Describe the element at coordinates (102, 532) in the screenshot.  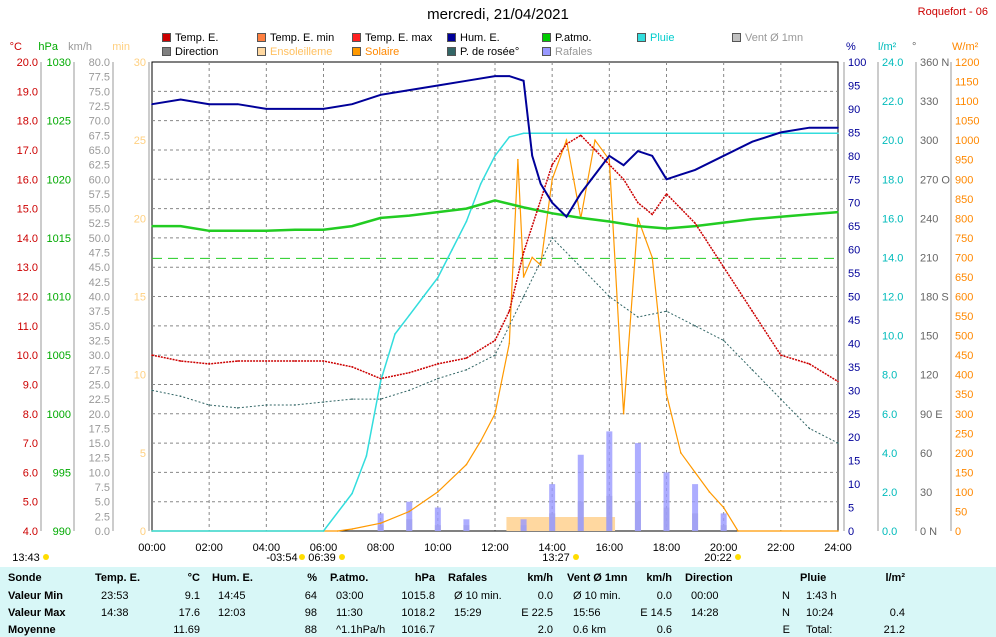
I see `tick-label-wind: 0.0` at that location.